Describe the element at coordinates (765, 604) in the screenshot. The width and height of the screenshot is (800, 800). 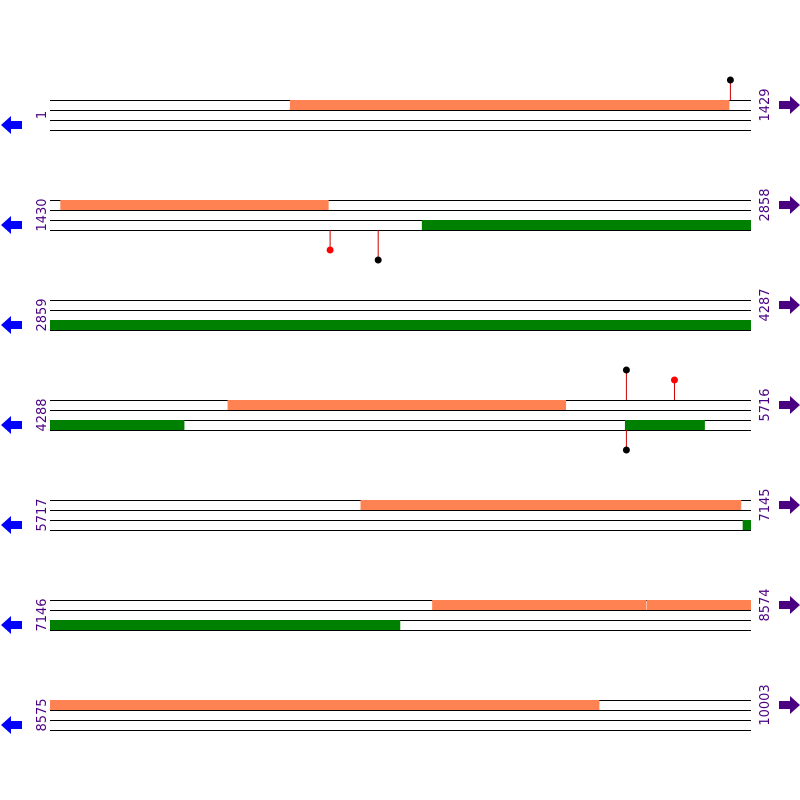
I see `row-end-label: 8574` at that location.